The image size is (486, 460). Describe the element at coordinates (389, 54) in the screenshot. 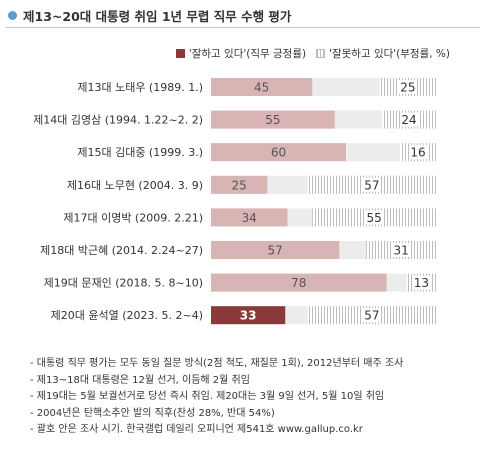

I see `legend-label-negative: '잘못하고 있다'(부정률, %)` at that location.